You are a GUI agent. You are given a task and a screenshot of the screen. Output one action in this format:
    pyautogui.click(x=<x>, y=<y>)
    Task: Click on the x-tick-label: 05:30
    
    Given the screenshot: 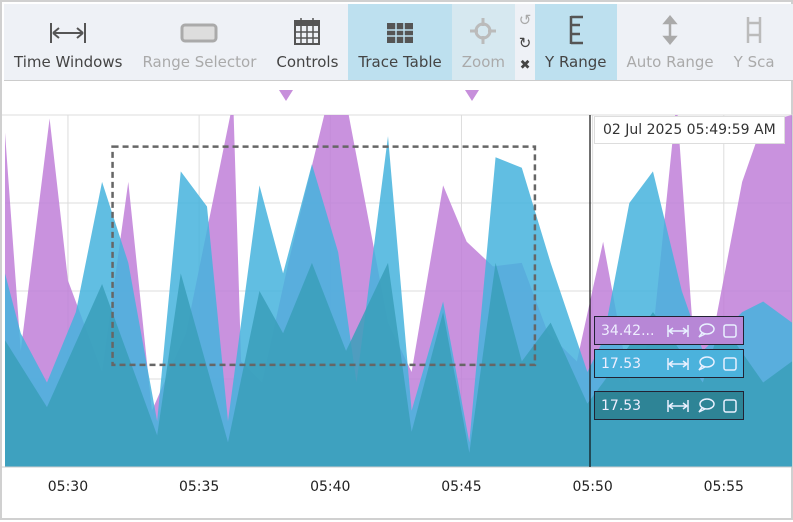 What is the action you would take?
    pyautogui.click(x=68, y=487)
    